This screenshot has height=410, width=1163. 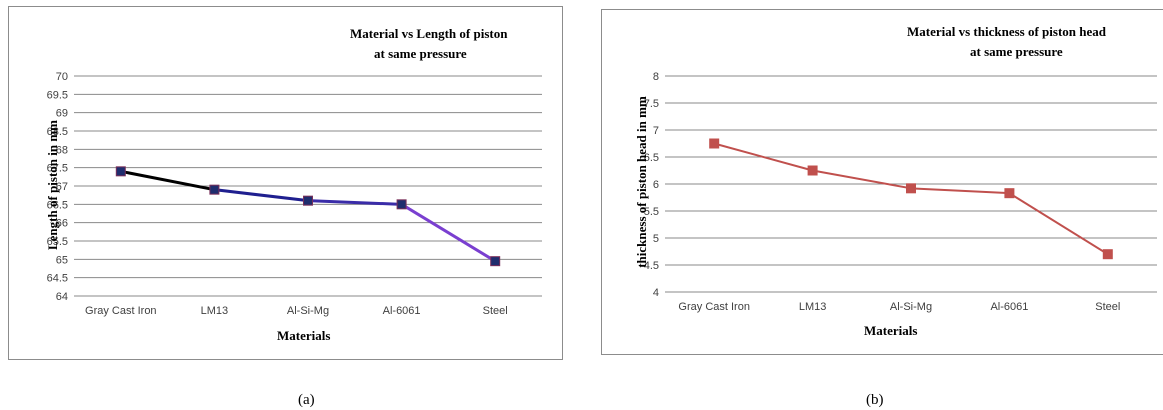 I want to click on chart-b-title-line1: Material vs thickness of piston head, so click(x=1006, y=31).